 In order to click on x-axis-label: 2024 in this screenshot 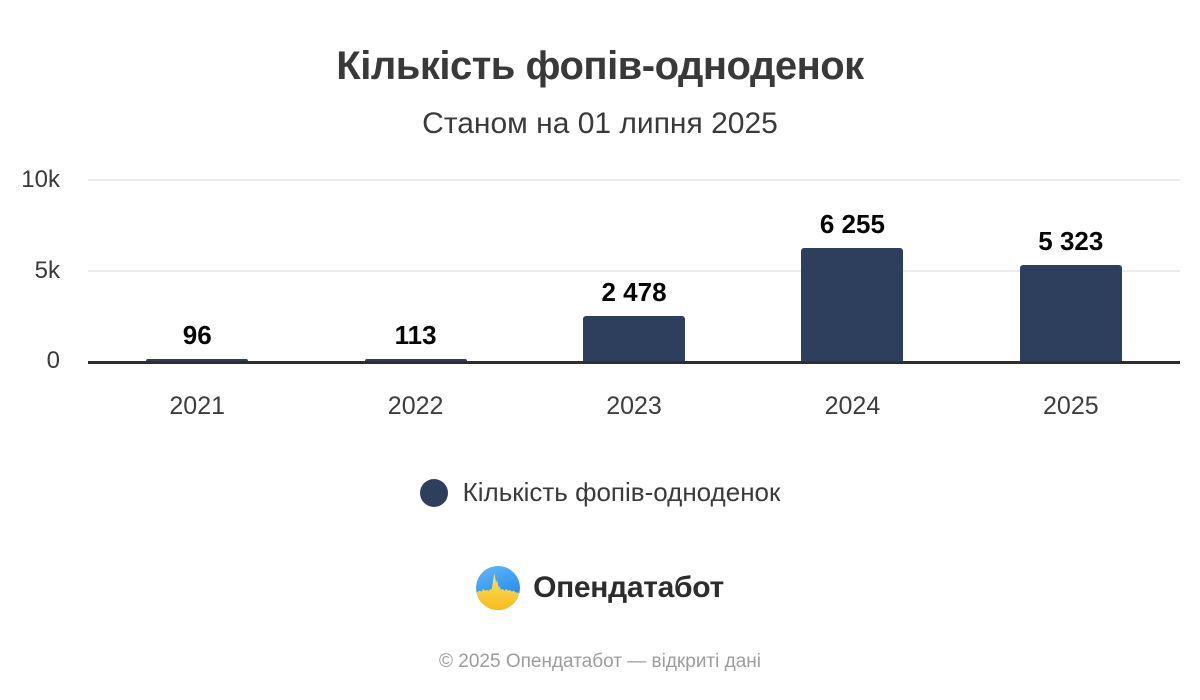, I will do `click(852, 406)`.